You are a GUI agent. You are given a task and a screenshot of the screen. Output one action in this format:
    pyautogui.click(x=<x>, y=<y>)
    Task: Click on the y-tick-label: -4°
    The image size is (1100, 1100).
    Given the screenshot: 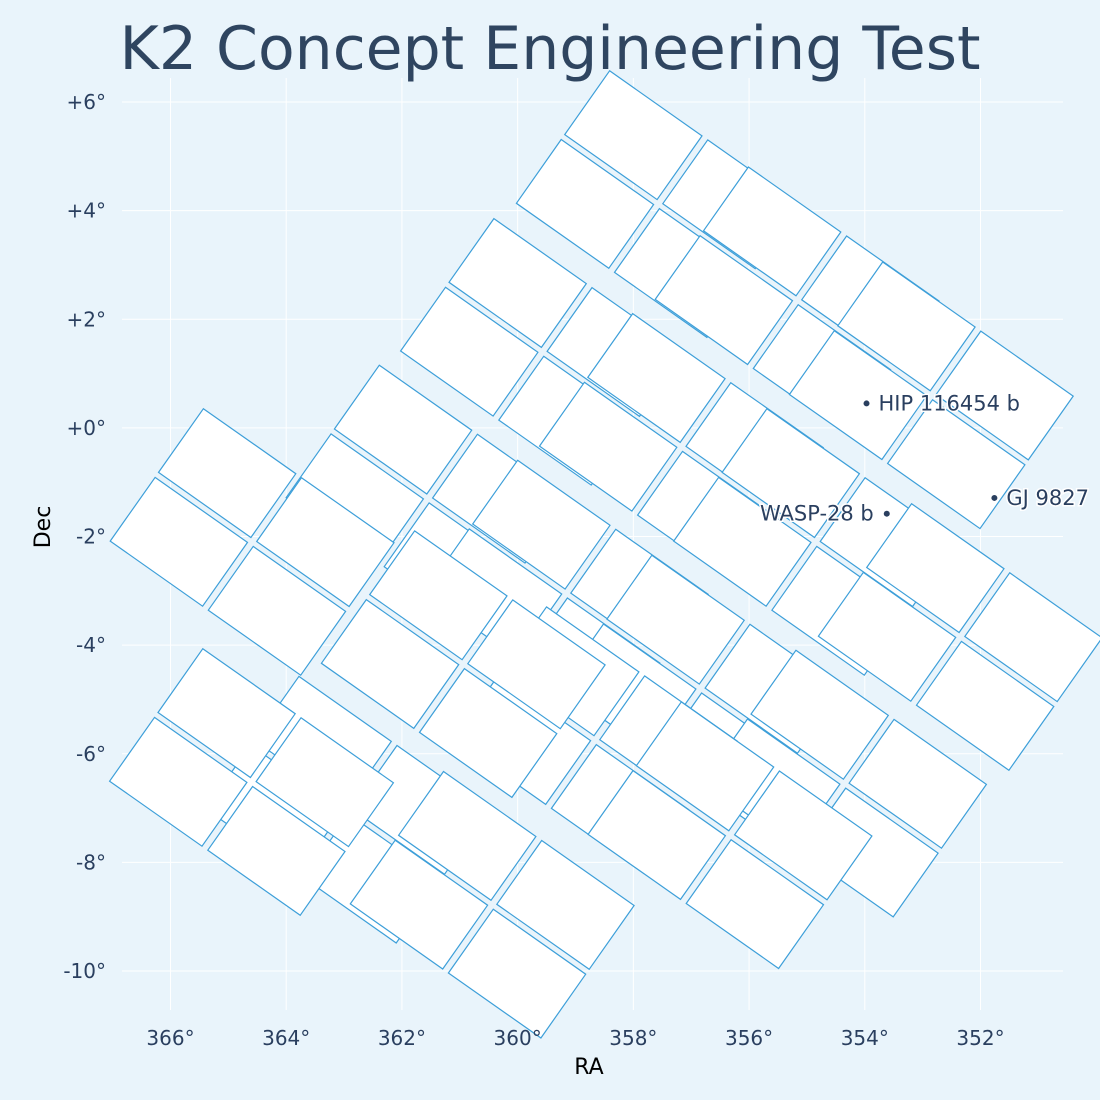 What is the action you would take?
    pyautogui.click(x=91, y=645)
    